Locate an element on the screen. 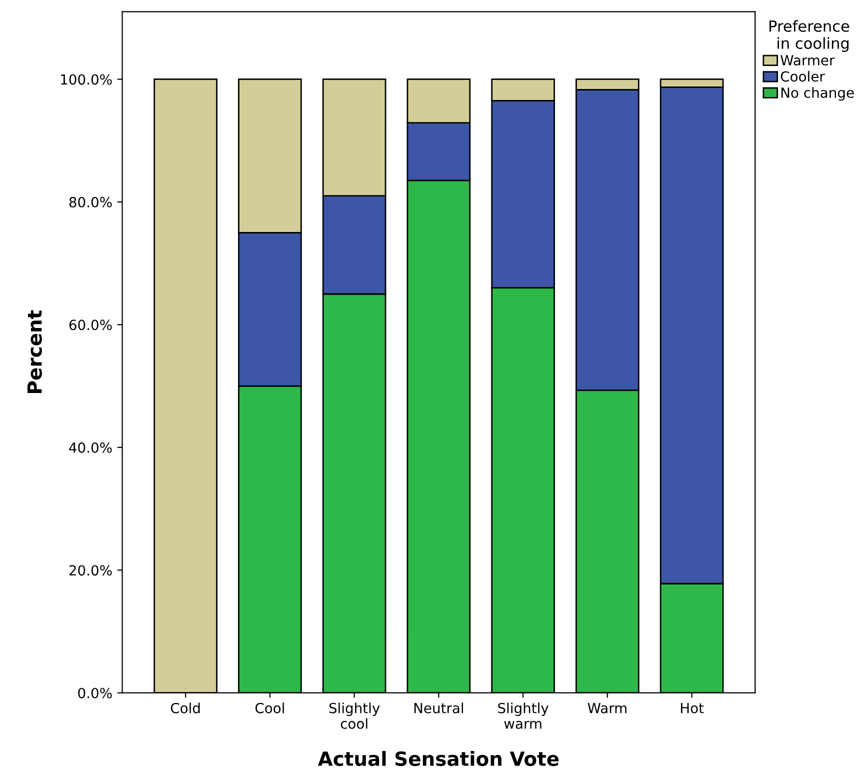 Image resolution: width=861 pixels, height=782 pixels. legend-label: Warmer is located at coordinates (807, 60).